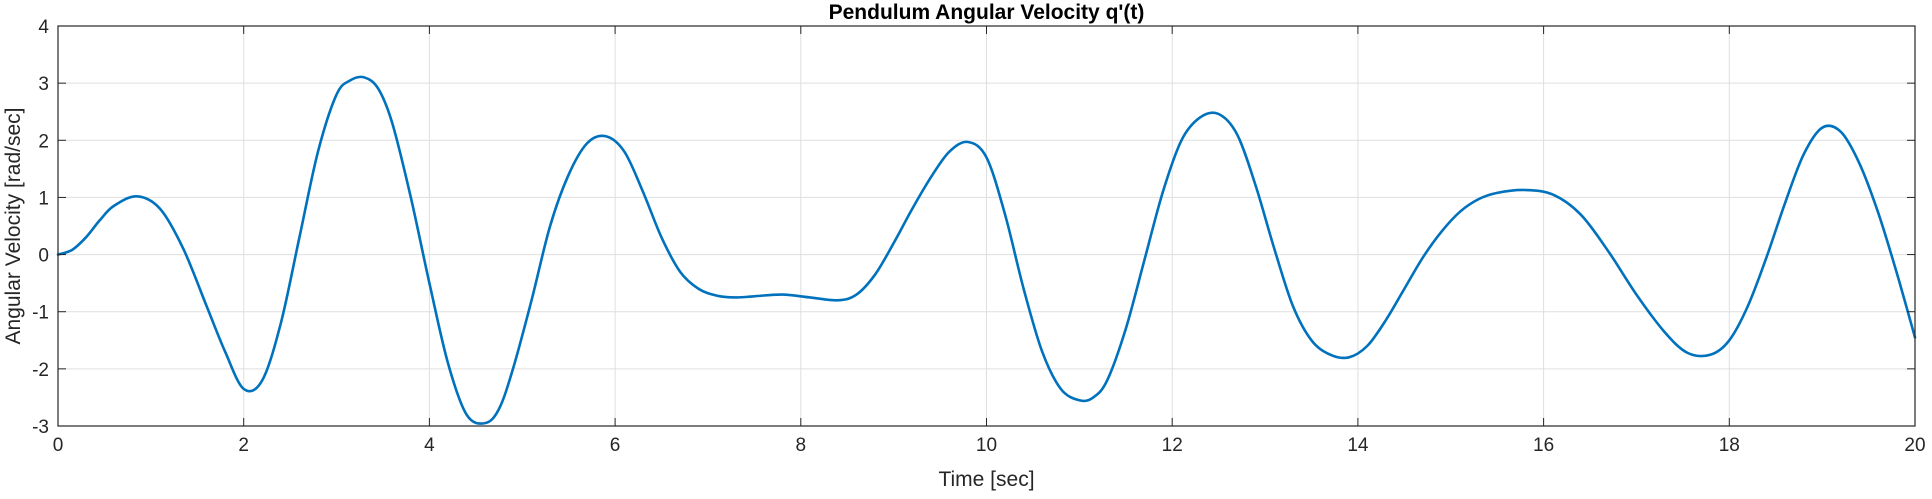 The width and height of the screenshot is (1932, 499). Describe the element at coordinates (1172, 445) in the screenshot. I see `x-tick-label: 12` at that location.